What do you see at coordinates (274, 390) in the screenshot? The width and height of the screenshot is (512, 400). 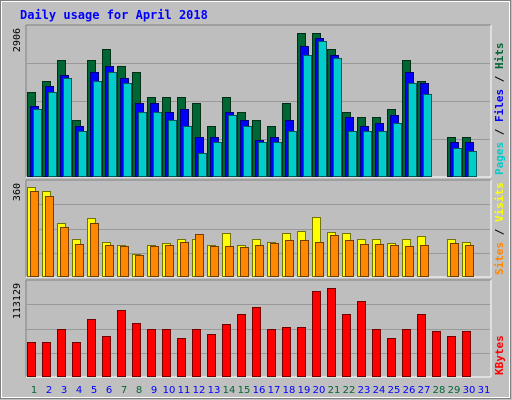 I see `day-label-17: 17` at bounding box center [274, 390].